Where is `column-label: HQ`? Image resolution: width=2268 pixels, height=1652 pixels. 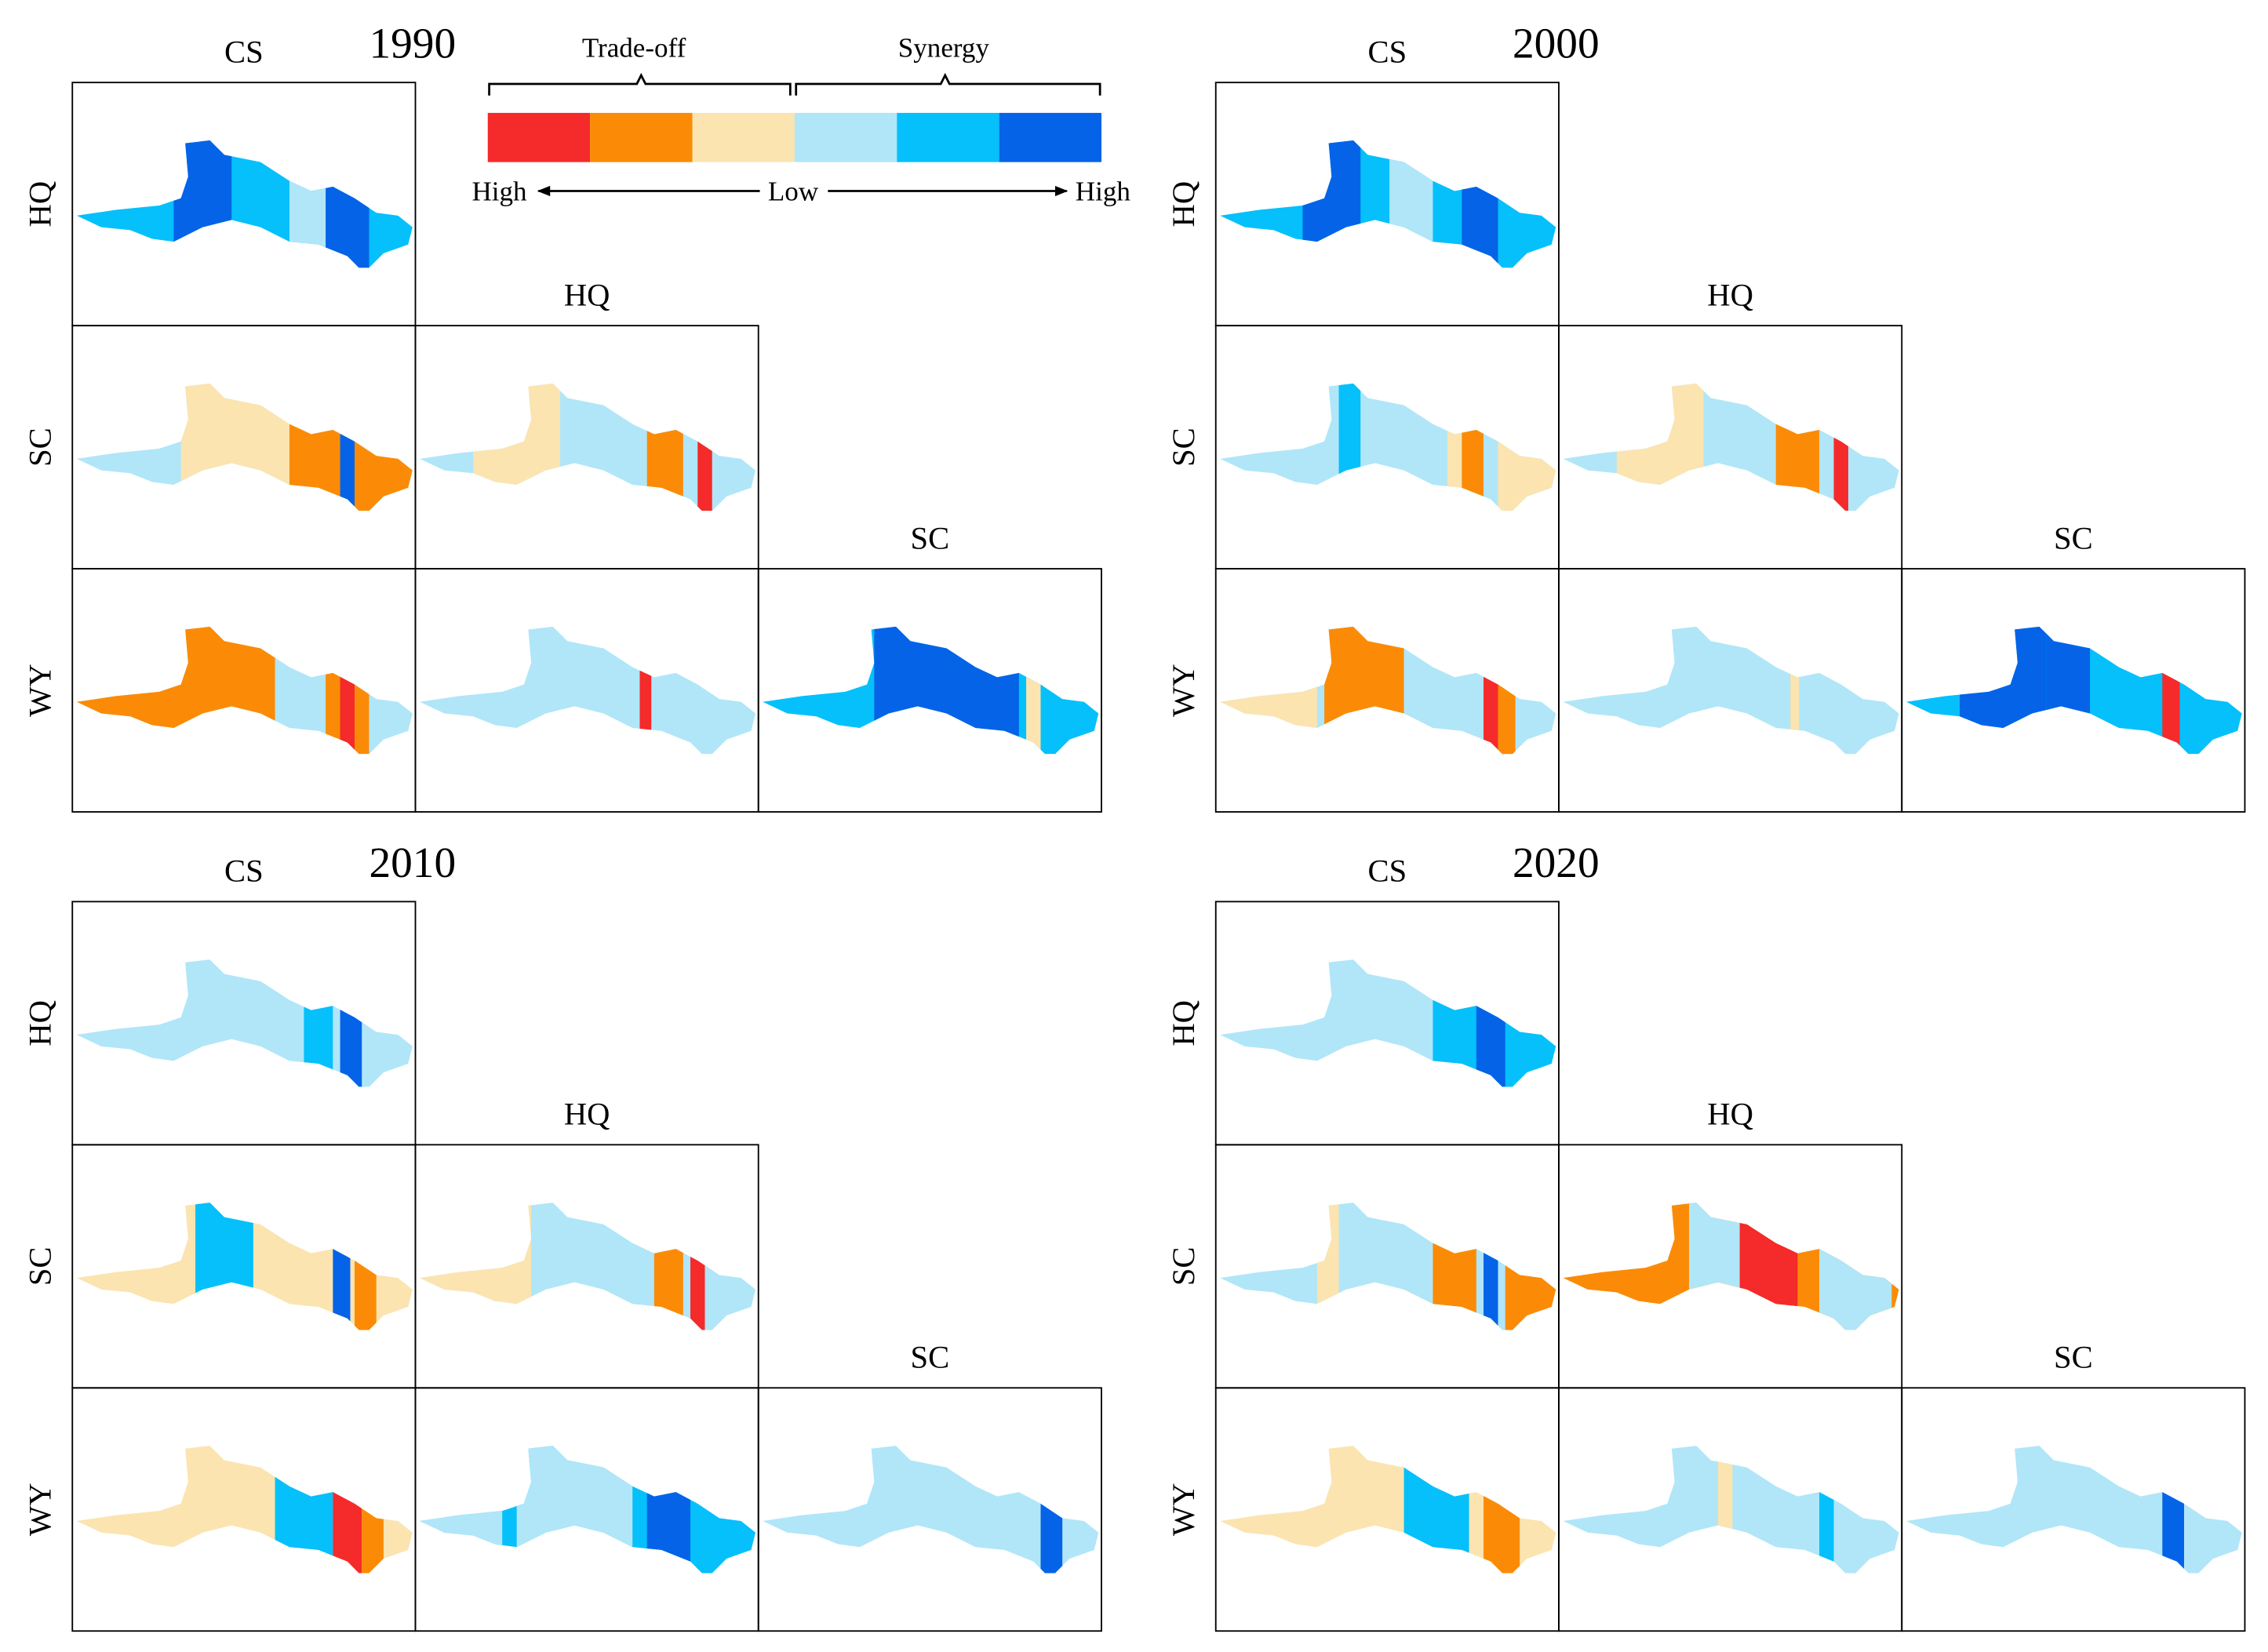
column-label: HQ is located at coordinates (1730, 1114).